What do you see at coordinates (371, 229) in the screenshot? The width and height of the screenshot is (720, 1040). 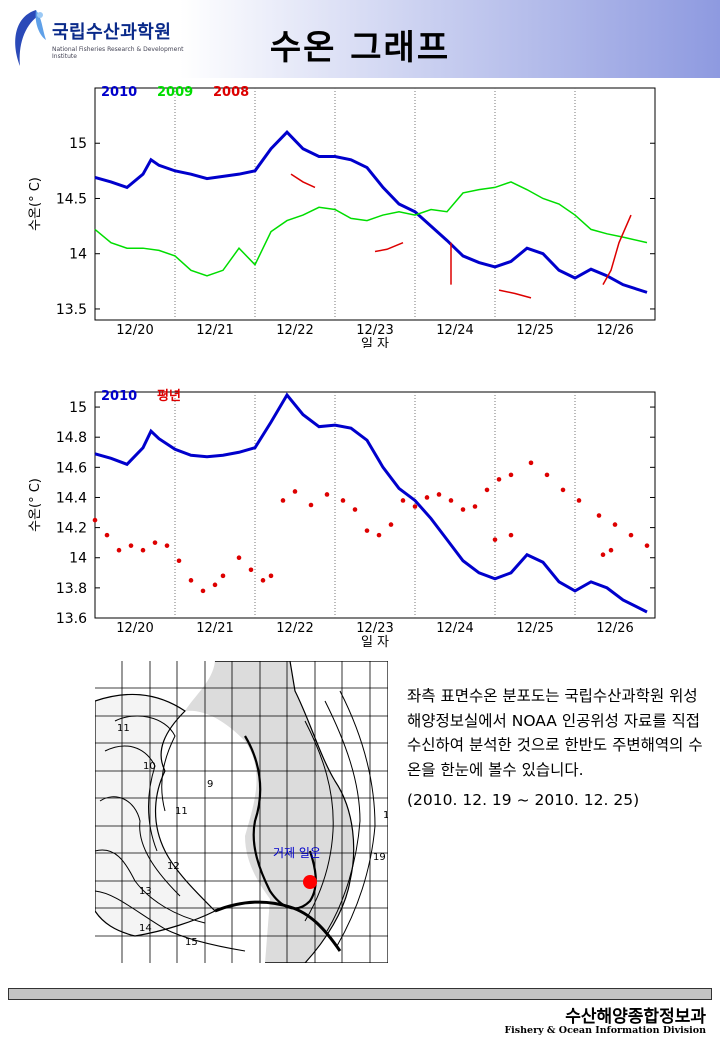 I see `series-line-2009` at bounding box center [371, 229].